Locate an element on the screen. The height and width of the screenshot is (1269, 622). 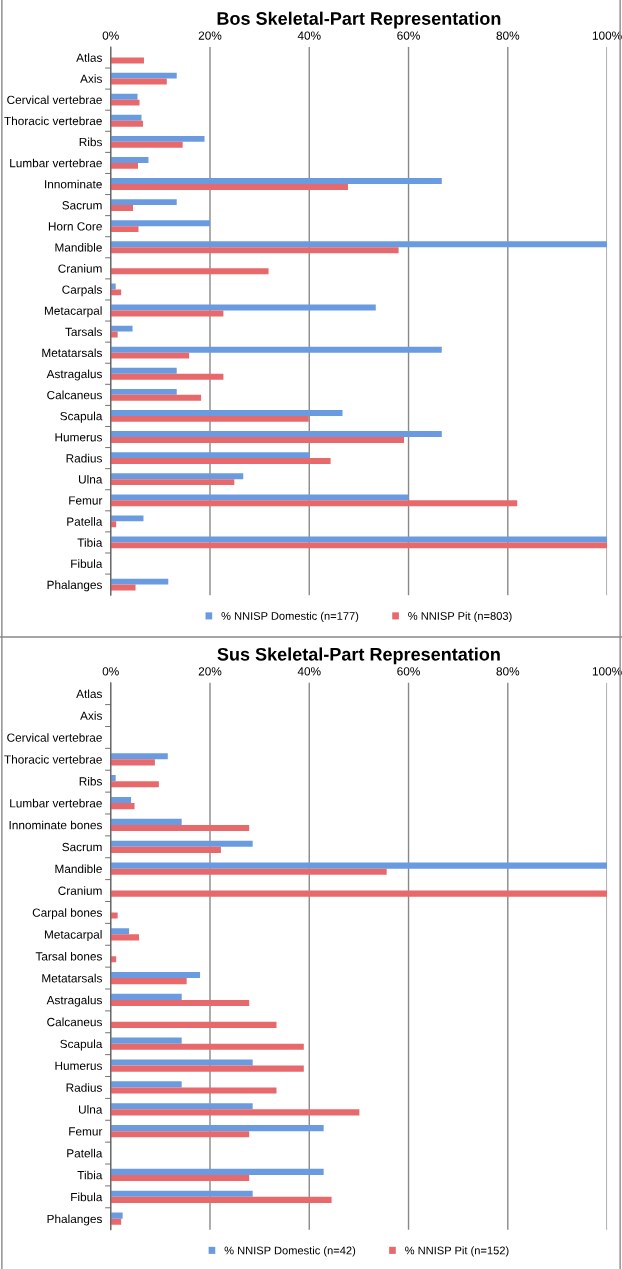
x-tick-label: 0% is located at coordinates (110, 671).